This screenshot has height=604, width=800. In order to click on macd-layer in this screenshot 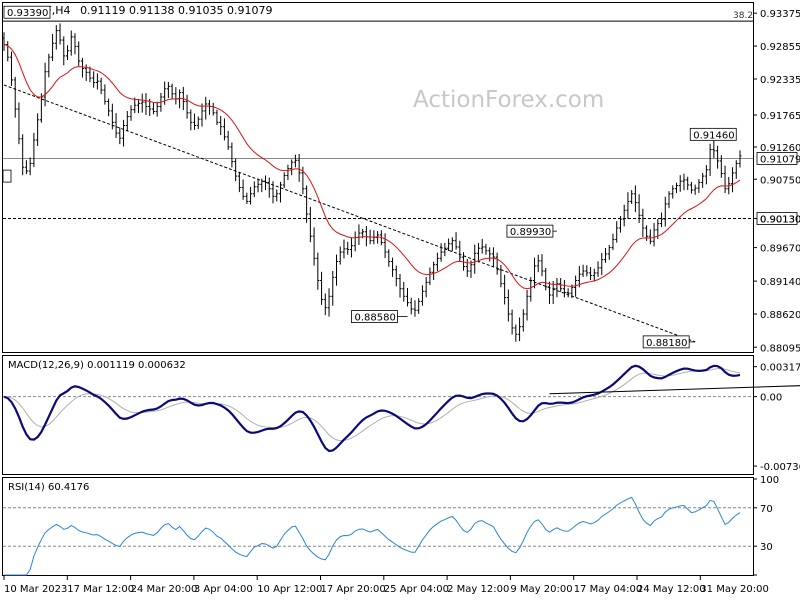, I will do `click(401, 408)`.